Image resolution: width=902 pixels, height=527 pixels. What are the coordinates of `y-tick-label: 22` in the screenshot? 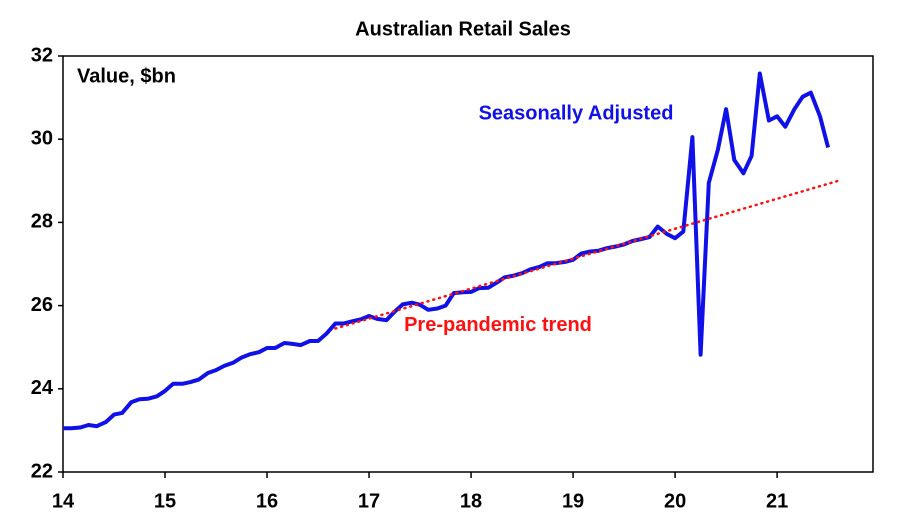 It's located at (42, 471).